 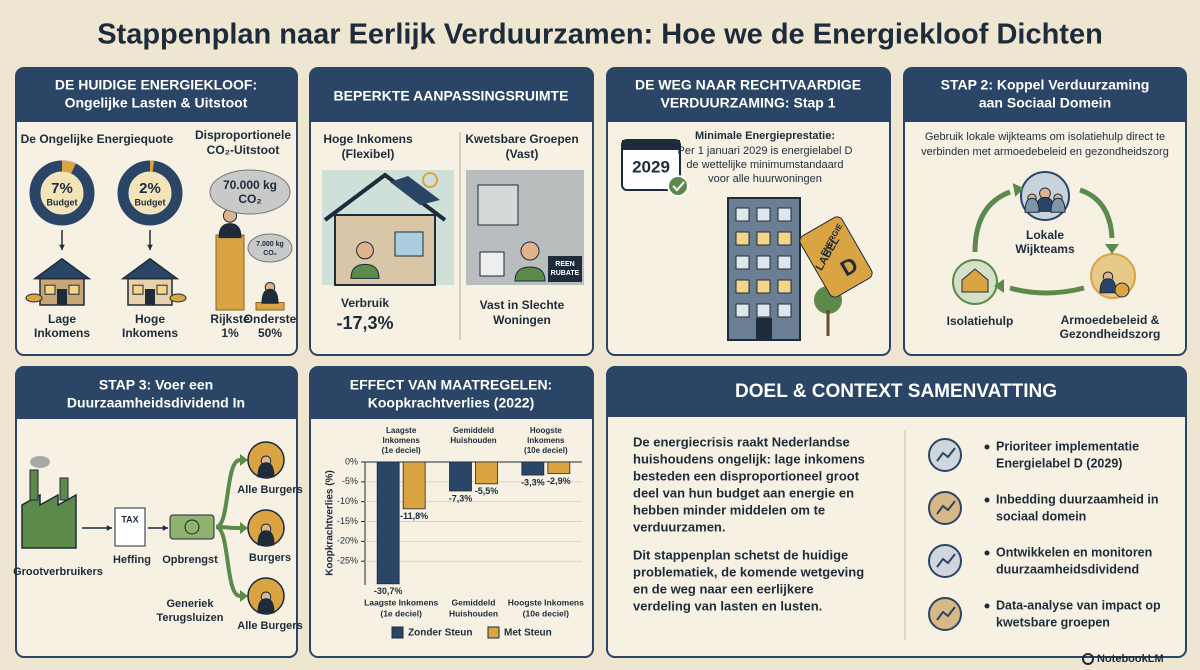 I want to click on label: -5,5%, so click(x=487, y=491).